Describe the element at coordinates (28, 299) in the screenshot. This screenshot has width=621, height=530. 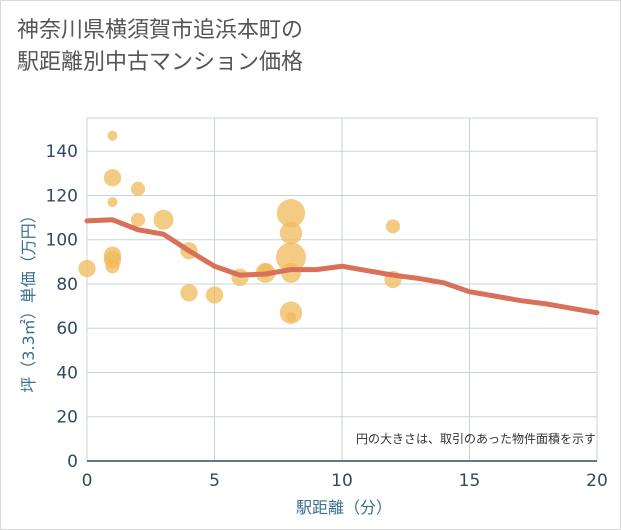
I see `y-axis-label: 坪（3.3㎡）単価（万円）` at that location.